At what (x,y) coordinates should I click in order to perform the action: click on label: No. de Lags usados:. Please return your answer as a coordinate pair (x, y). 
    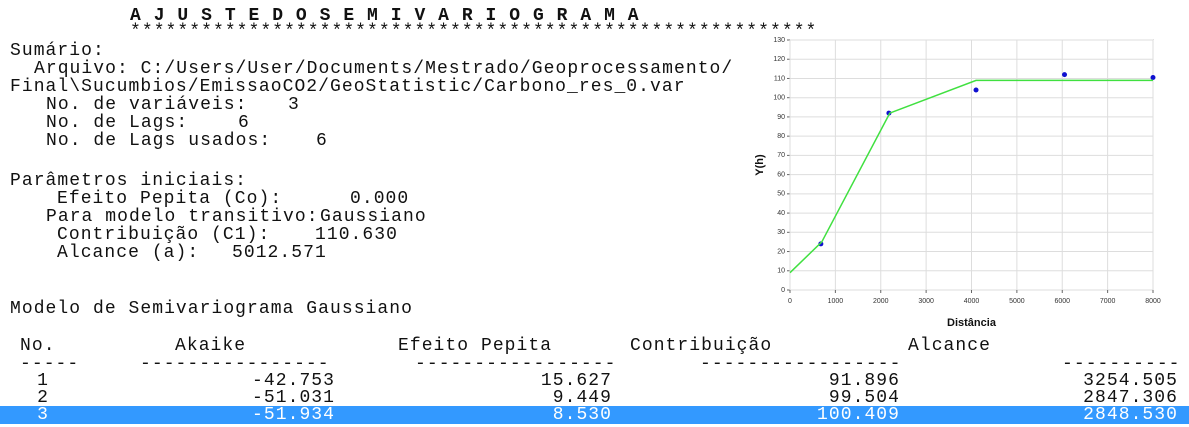
    Looking at the image, I should click on (158, 141).